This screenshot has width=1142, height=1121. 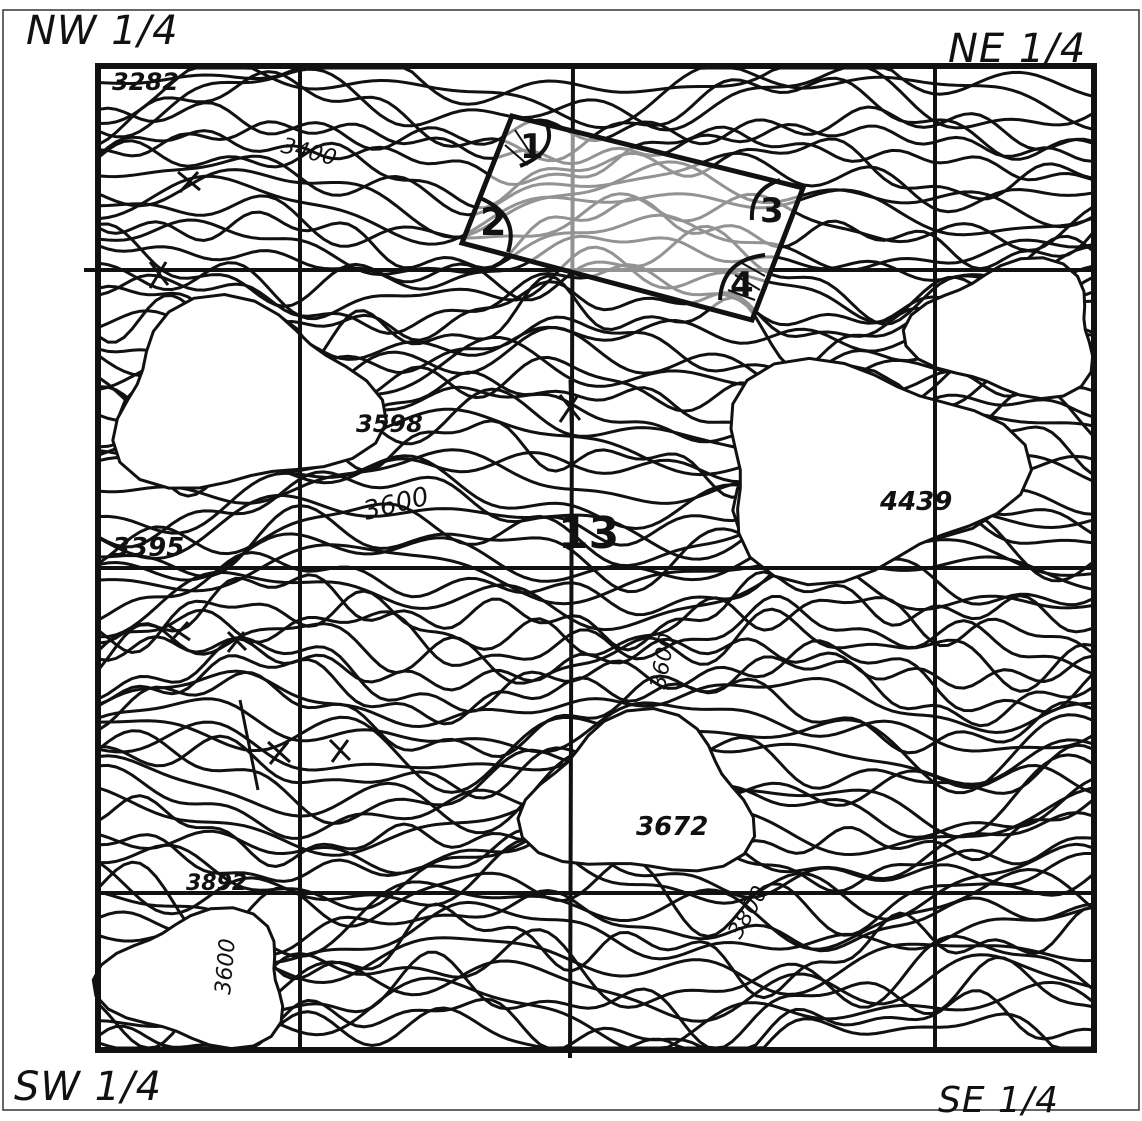 What do you see at coordinates (389, 424) in the screenshot?
I see `elev-3598: 3598` at bounding box center [389, 424].